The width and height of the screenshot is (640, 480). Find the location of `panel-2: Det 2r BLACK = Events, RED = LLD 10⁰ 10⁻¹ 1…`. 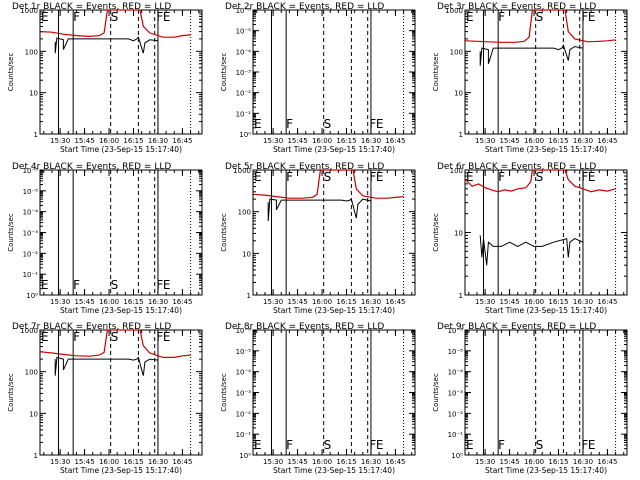

panel-2: Det 2r BLACK = Events, RED = LLD 10⁰ 10⁻¹ 1… is located at coordinates (318, 78).